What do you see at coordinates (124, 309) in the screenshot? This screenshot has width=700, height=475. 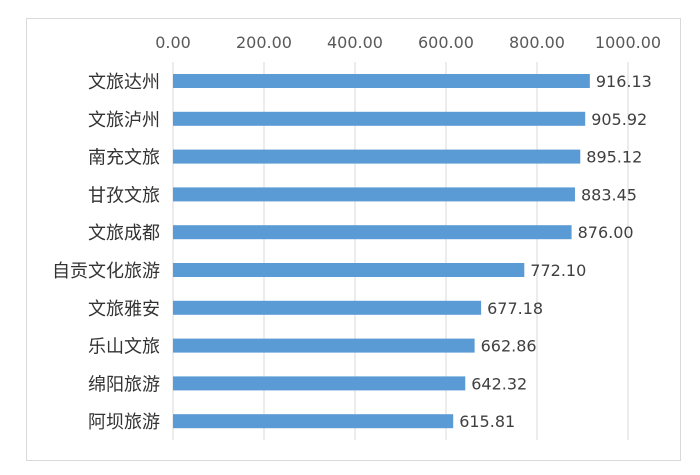 I see `category-label: 文旅雅安` at bounding box center [124, 309].